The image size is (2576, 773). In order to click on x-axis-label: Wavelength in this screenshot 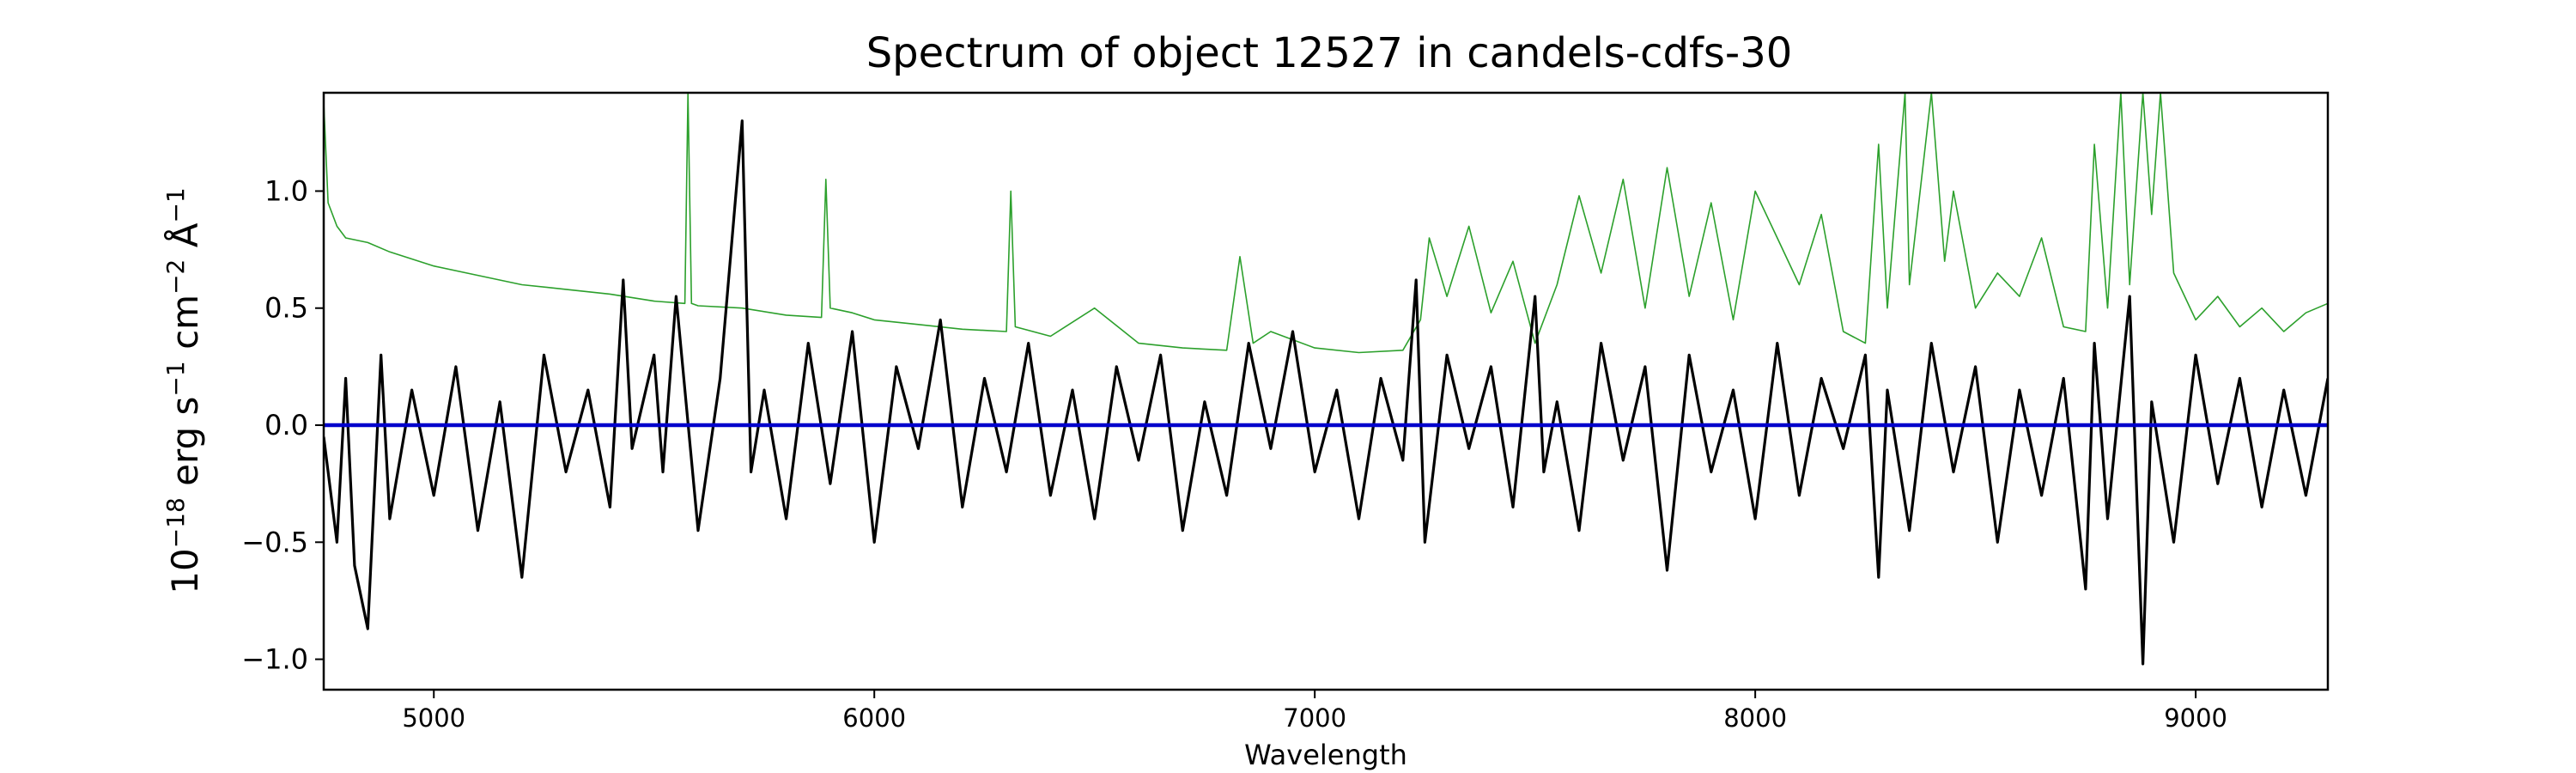, I will do `click(1325, 755)`.